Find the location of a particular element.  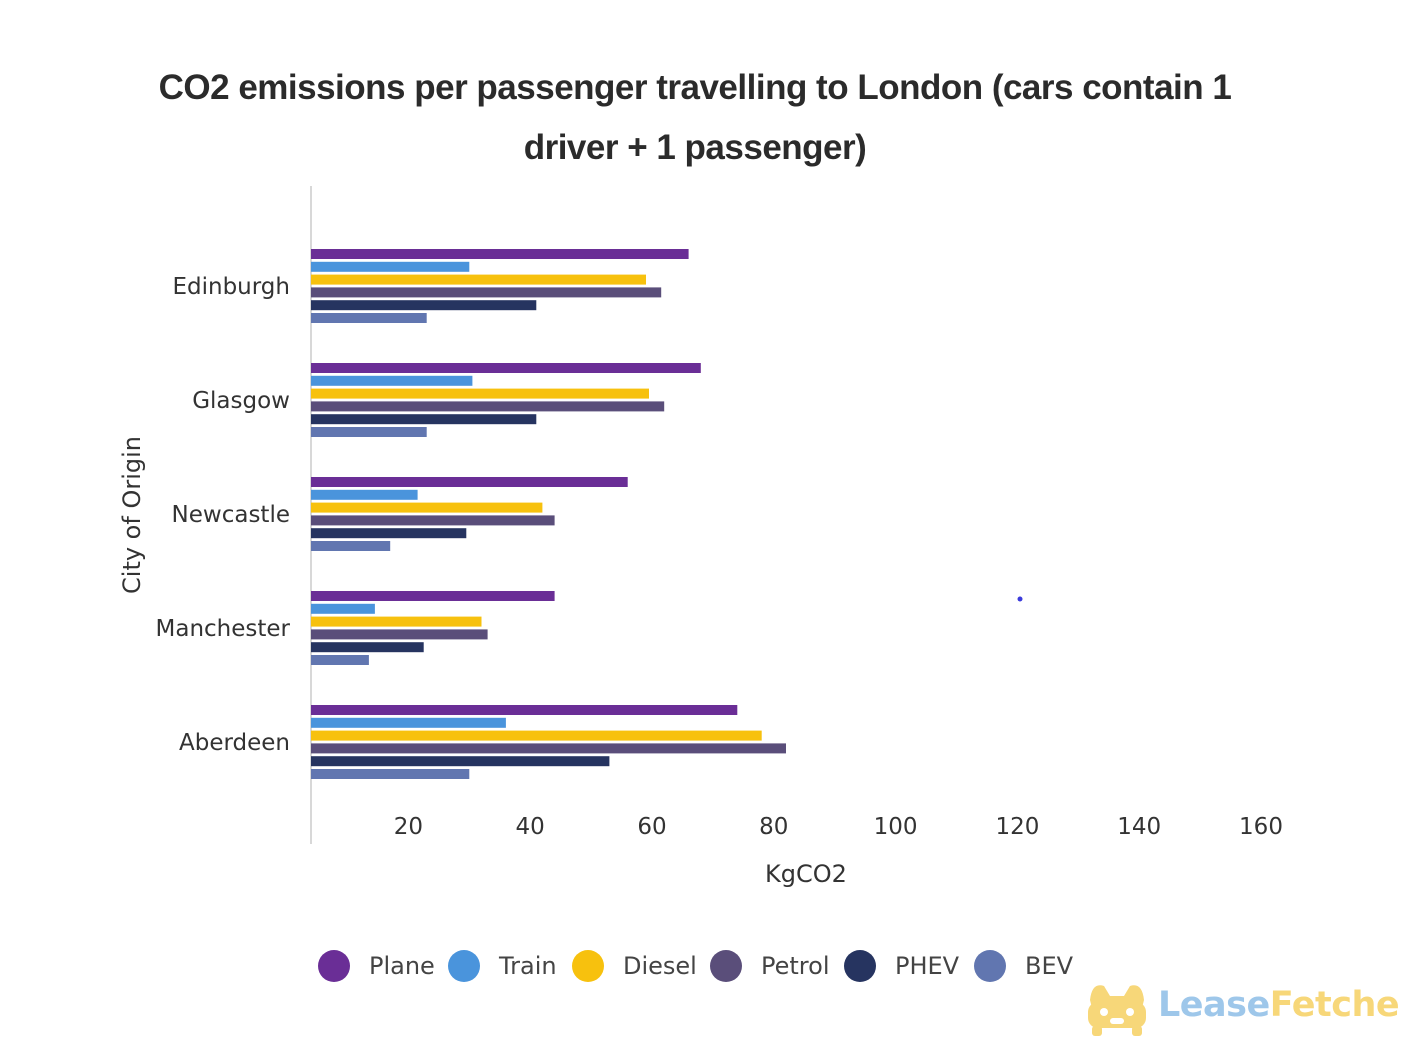

legend-label-train: Train is located at coordinates (527, 966).